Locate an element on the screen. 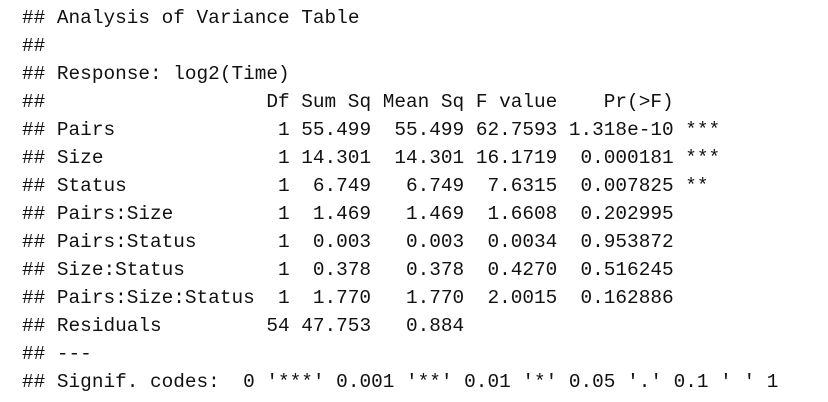 This screenshot has width=828, height=402. header-line: ## Df Sum Sq Mean Sq F value Pr(>F) is located at coordinates (422, 102).